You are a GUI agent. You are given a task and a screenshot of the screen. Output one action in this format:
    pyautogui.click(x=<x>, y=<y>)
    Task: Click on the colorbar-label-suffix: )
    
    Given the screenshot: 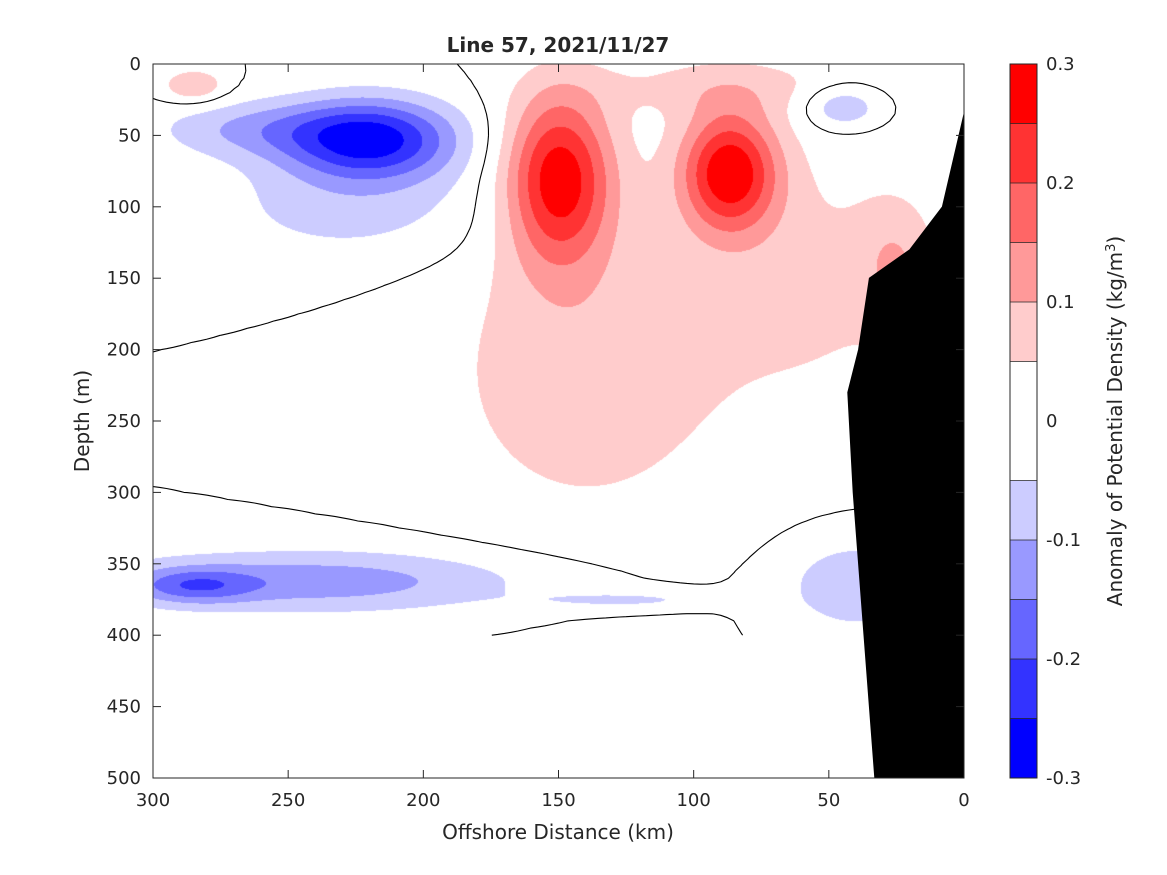 What is the action you would take?
    pyautogui.click(x=1115, y=240)
    